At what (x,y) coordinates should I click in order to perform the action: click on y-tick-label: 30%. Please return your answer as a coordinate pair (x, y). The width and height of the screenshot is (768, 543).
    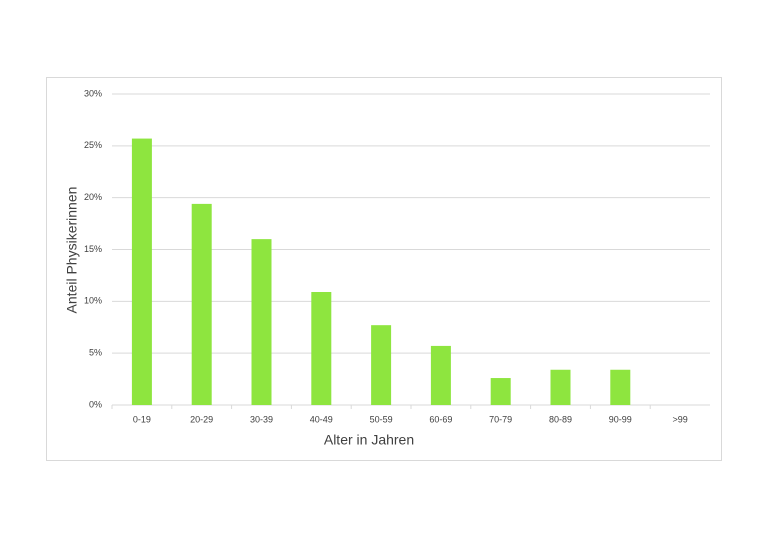
    Looking at the image, I should click on (93, 93).